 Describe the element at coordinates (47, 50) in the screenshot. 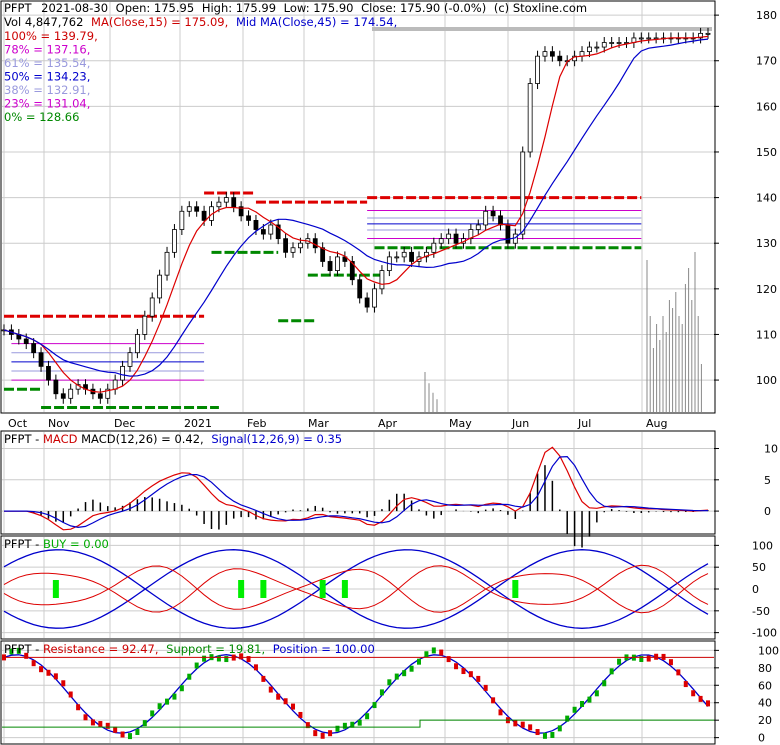

I see `fib-label: 78% = 137.16,` at that location.